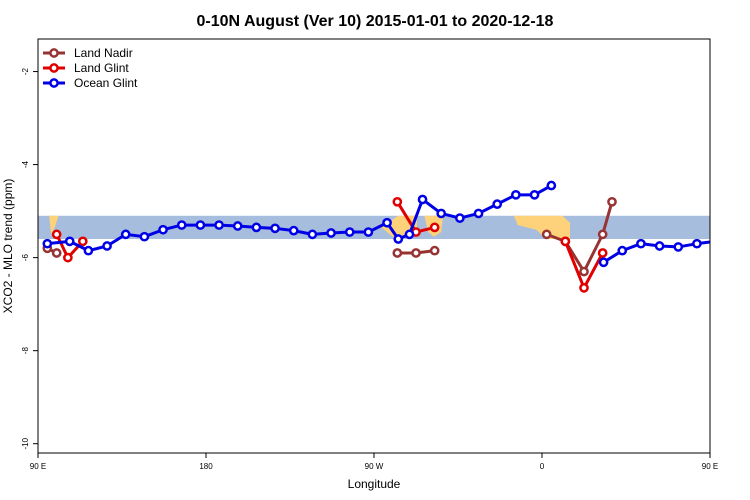 The width and height of the screenshot is (750, 500). What do you see at coordinates (54, 83) in the screenshot?
I see `legend-marker-ocean-glint` at bounding box center [54, 83].